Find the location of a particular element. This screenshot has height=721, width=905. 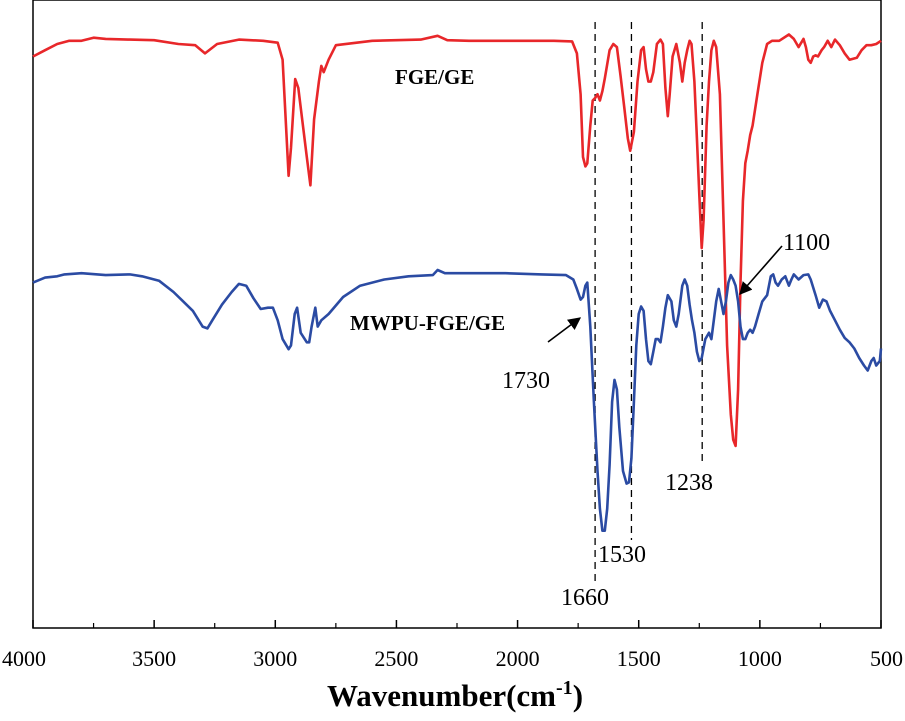

x-axis-label-main: Wavenumber(cm is located at coordinates (441, 695).